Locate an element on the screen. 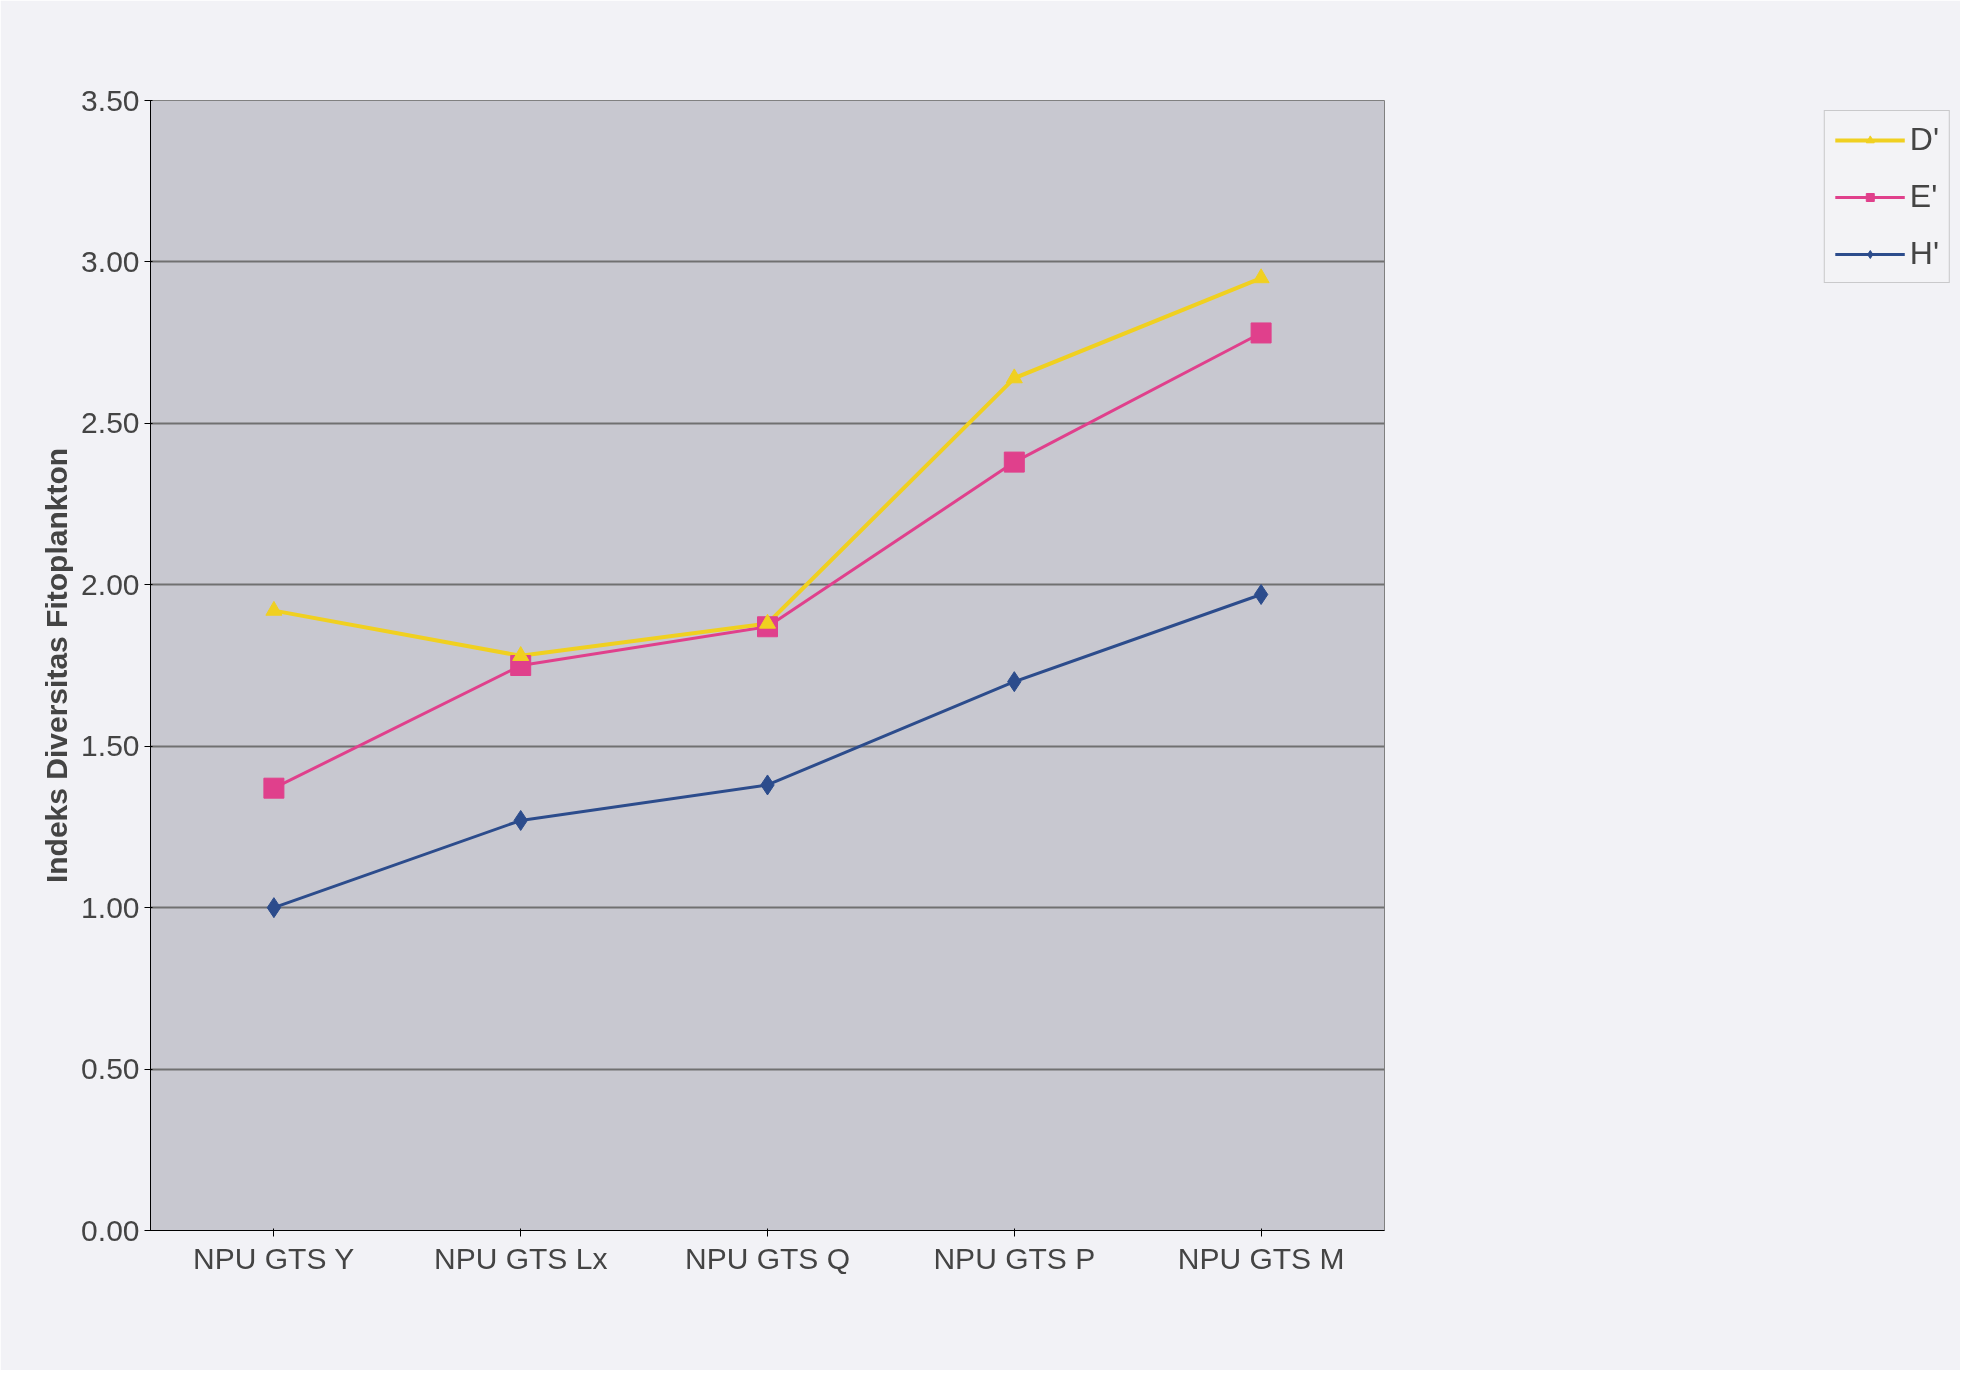 The width and height of the screenshot is (1984, 1398). y-tick-label: 3.50 is located at coordinates (110, 100).